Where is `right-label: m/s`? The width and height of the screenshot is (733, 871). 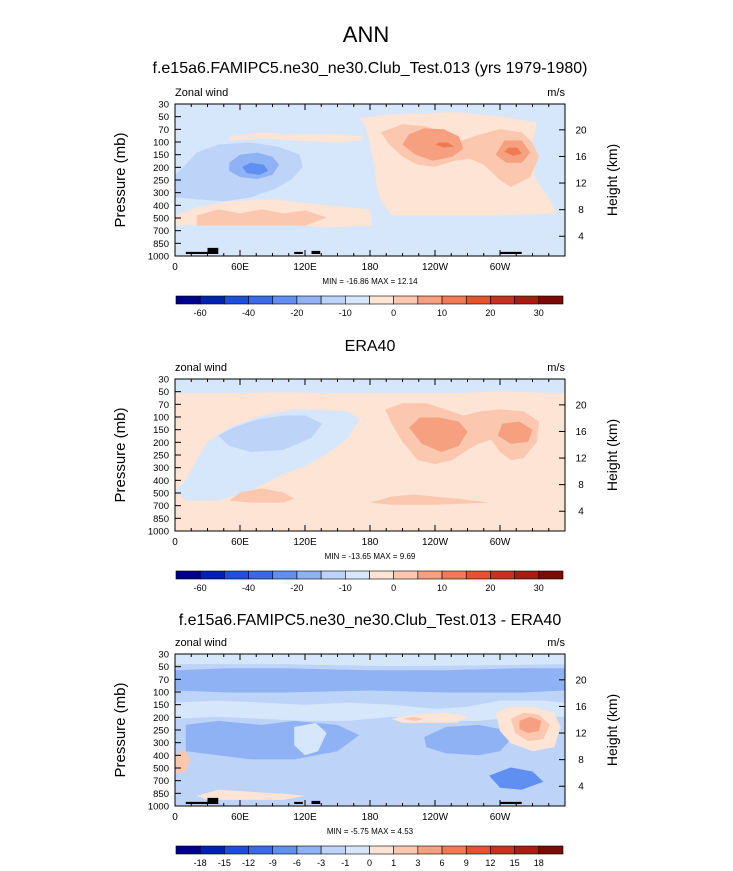
right-label: m/s is located at coordinates (556, 368).